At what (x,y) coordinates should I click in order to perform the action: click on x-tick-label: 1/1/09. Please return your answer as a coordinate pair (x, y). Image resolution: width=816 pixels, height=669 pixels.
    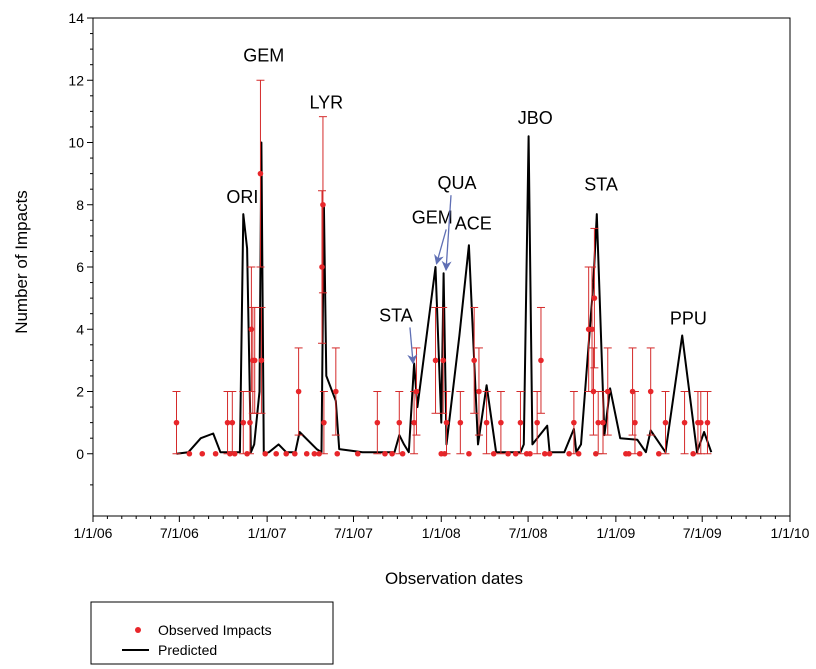
    Looking at the image, I should click on (615, 533).